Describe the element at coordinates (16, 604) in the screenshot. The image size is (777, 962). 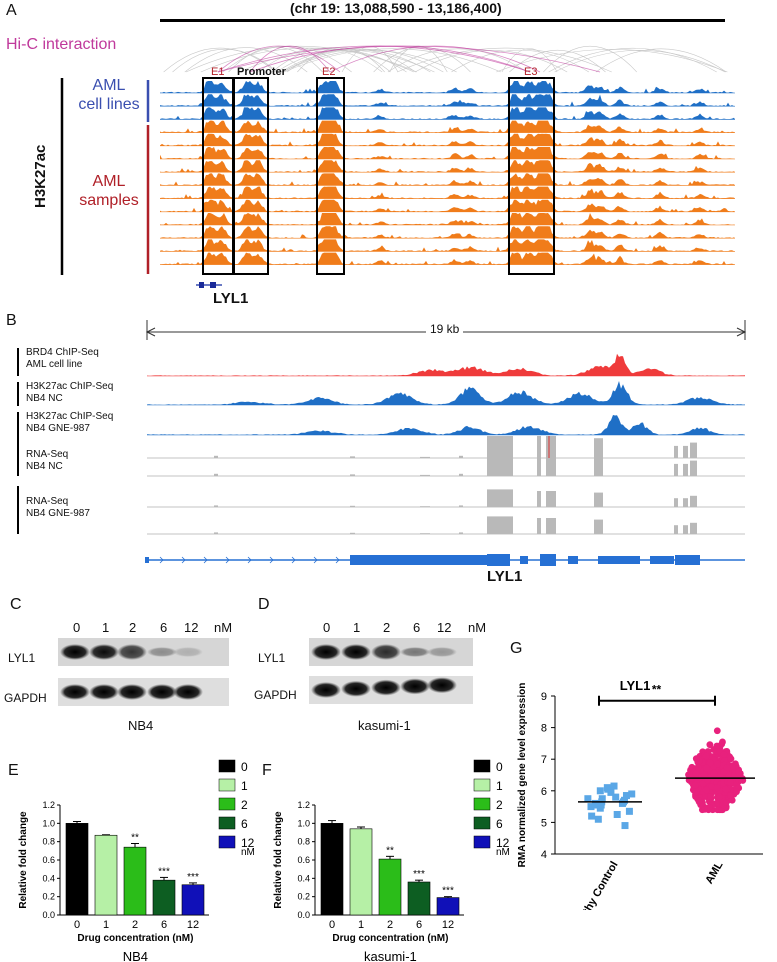
I see `panel-c-letter: C` at that location.